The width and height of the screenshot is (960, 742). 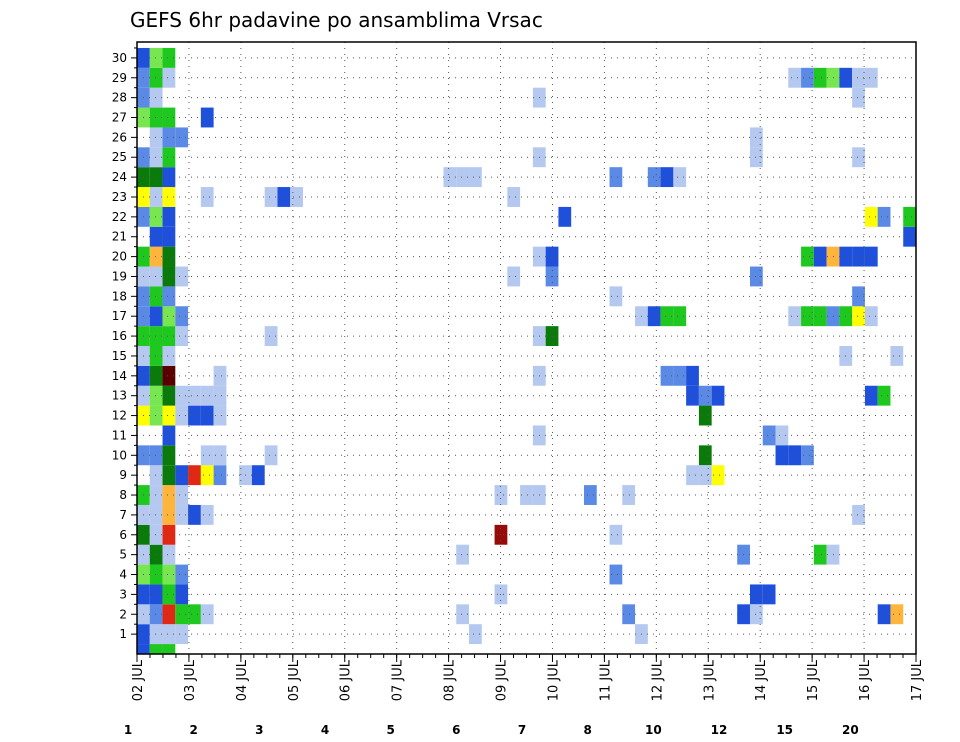 I want to click on y-tick-label: 29, so click(x=119, y=78).